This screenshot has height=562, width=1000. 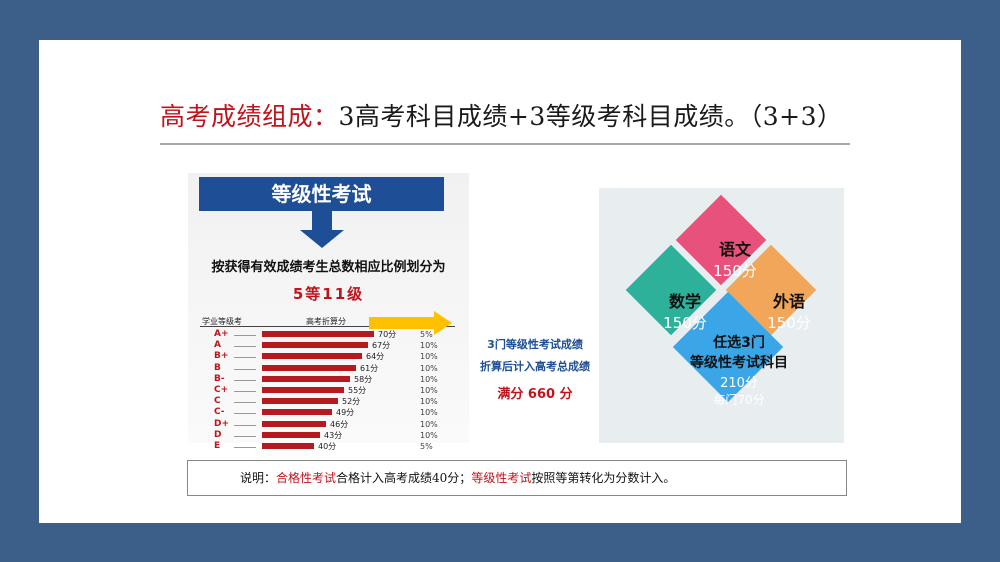 I want to click on header-divider, so click(x=327, y=326).